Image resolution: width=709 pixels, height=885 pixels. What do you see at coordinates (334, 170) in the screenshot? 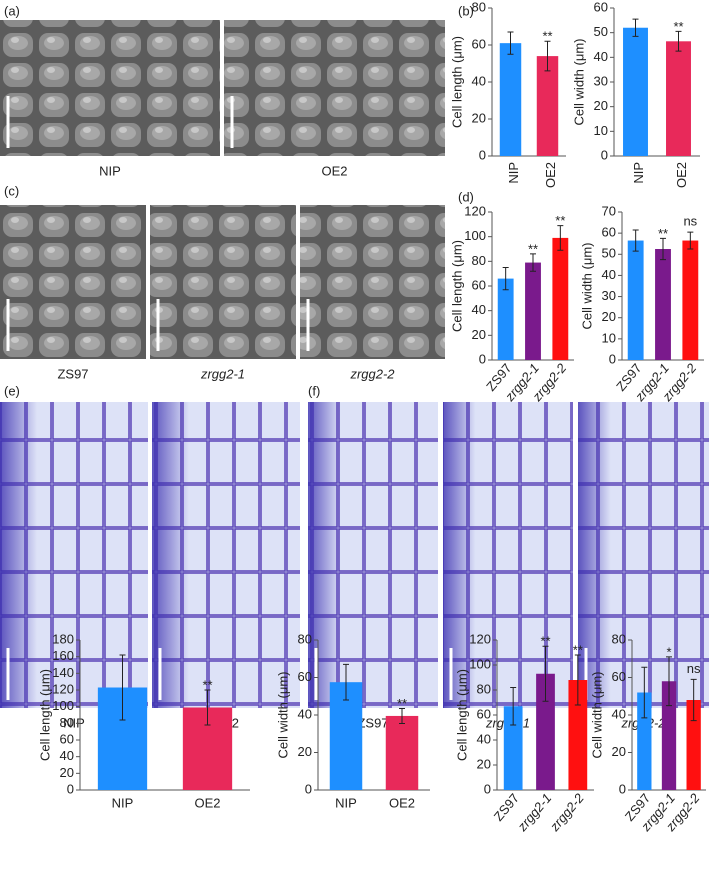
I see `image-caption: OE2` at bounding box center [334, 170].